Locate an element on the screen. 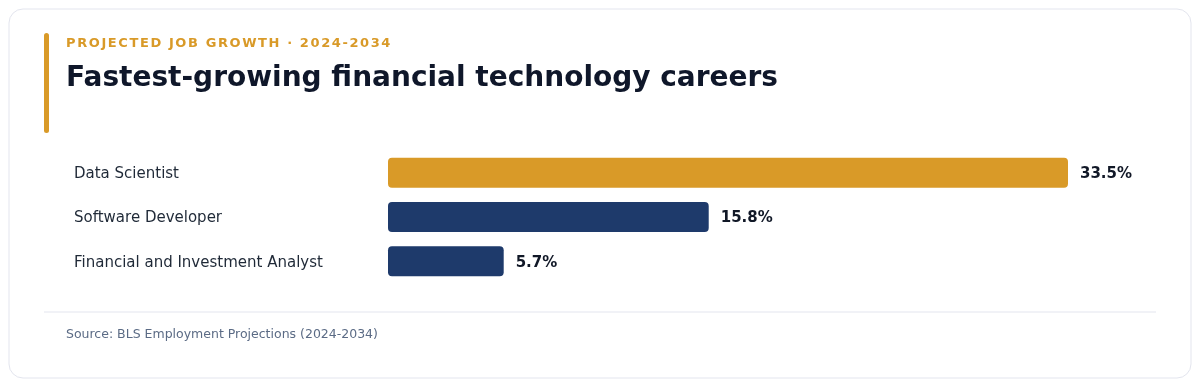  data-label: 15.8% is located at coordinates (746, 217).